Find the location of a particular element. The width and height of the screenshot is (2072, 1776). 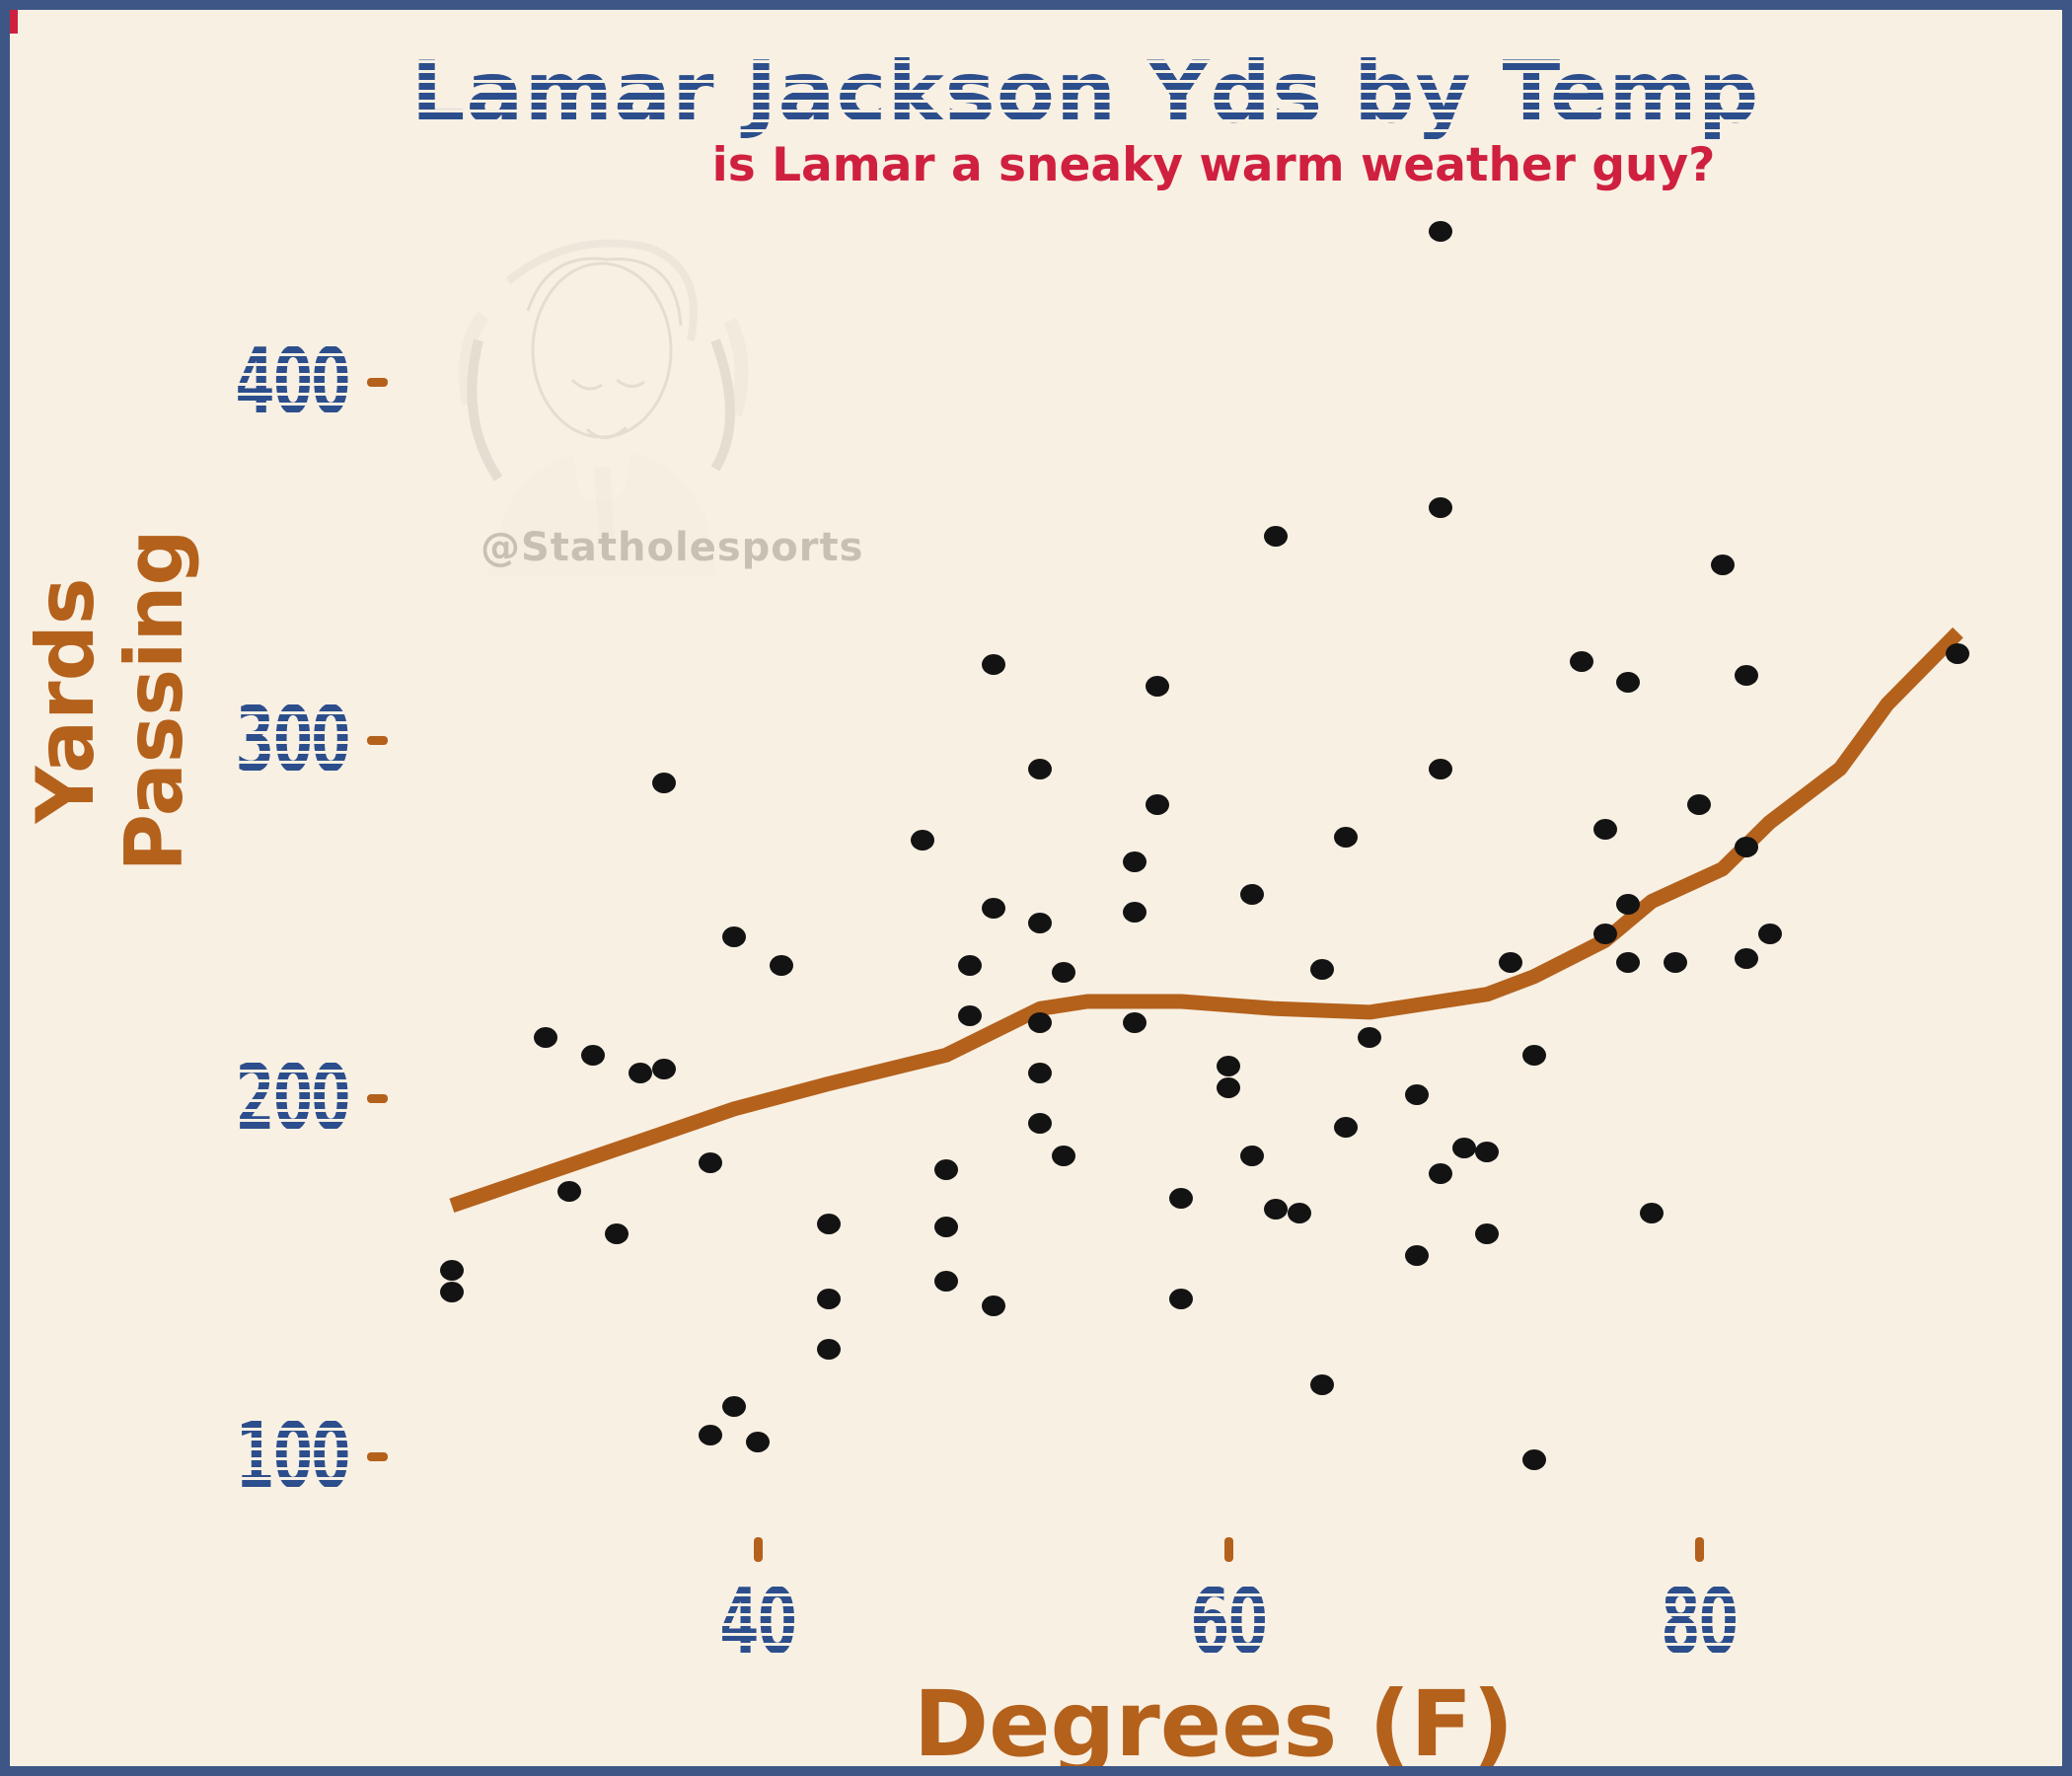

x-tick-label: 60 is located at coordinates (1228, 1622).